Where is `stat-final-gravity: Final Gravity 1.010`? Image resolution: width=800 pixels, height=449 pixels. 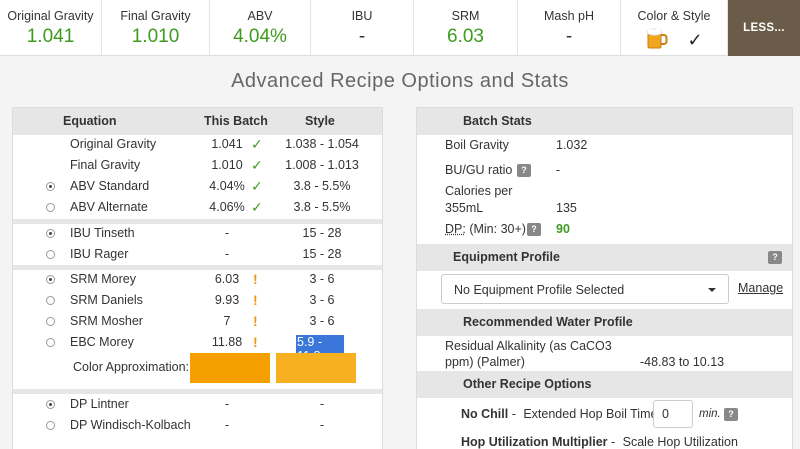 stat-final-gravity: Final Gravity 1.010 is located at coordinates (156, 28).